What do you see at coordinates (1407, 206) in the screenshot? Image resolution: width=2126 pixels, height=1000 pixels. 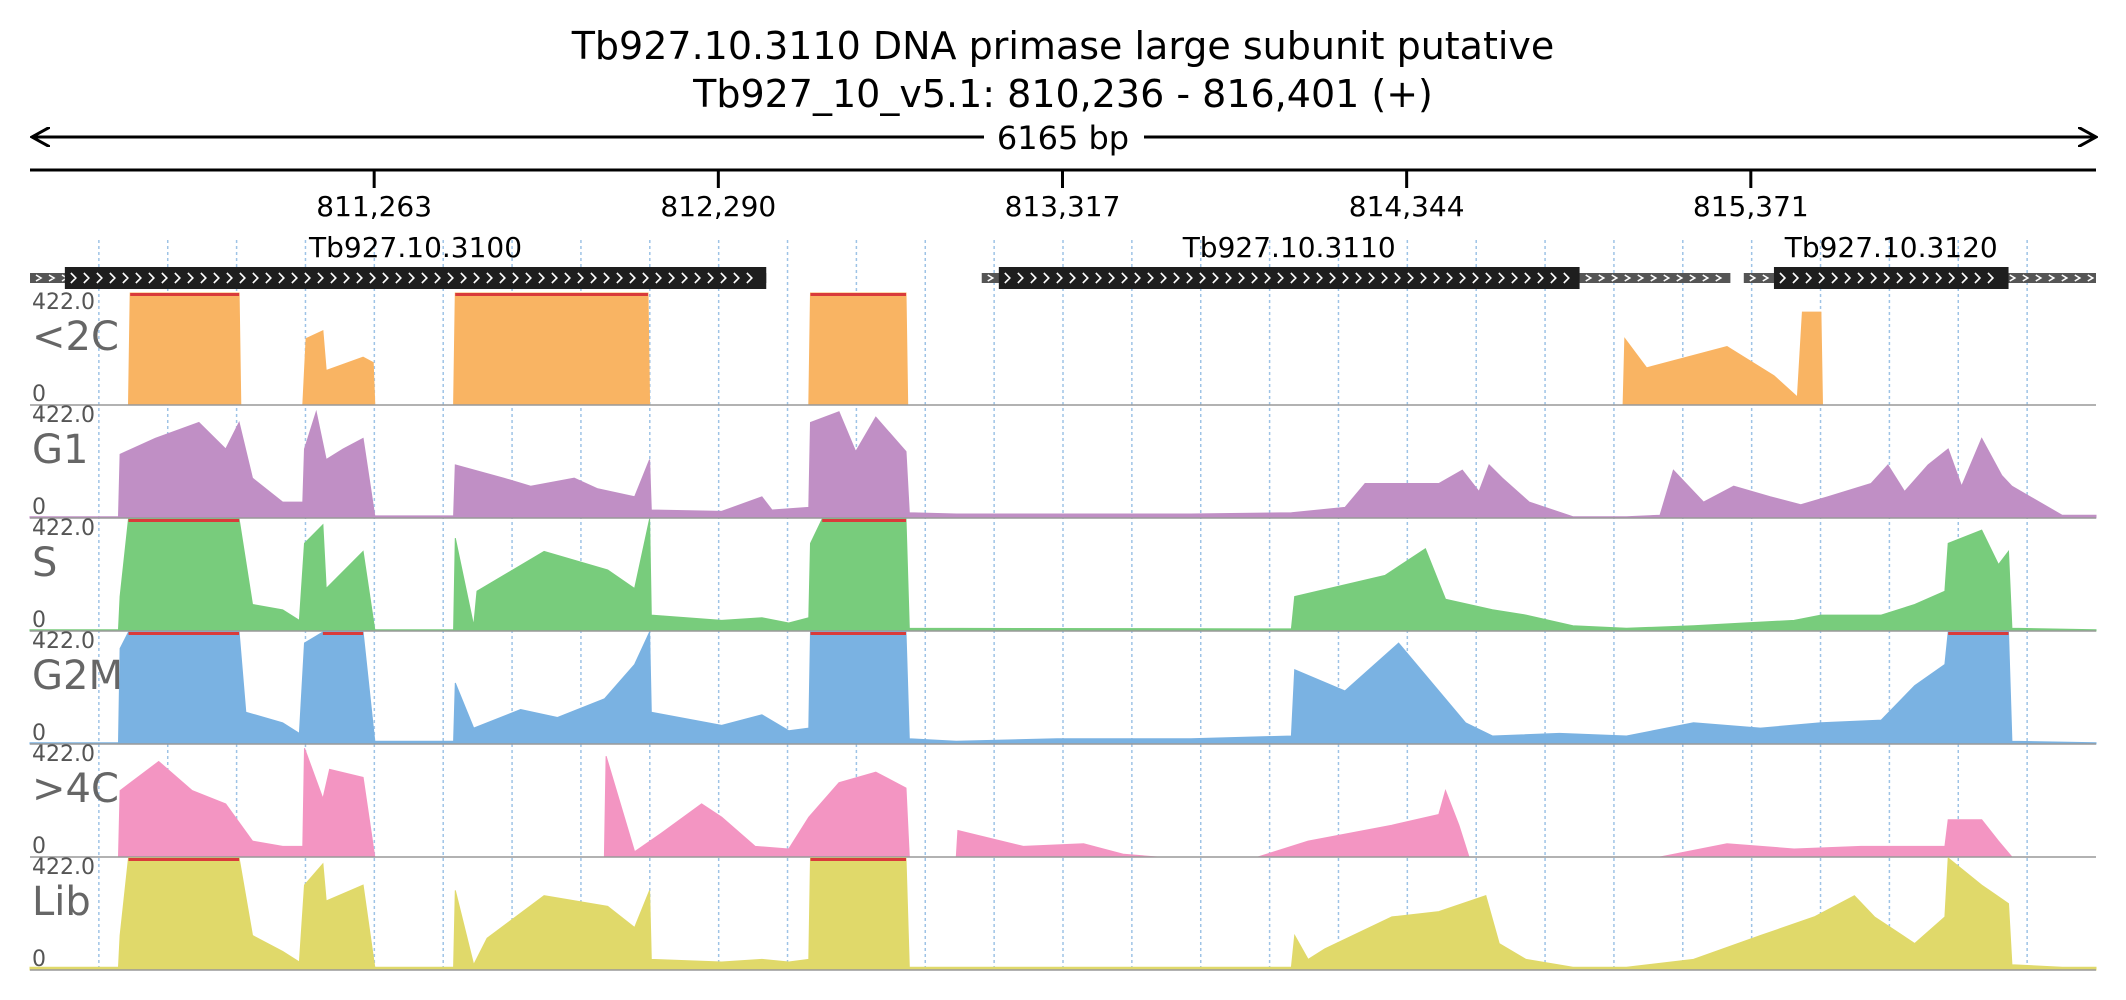 I see `axis-tick-label: 814,344` at bounding box center [1407, 206].